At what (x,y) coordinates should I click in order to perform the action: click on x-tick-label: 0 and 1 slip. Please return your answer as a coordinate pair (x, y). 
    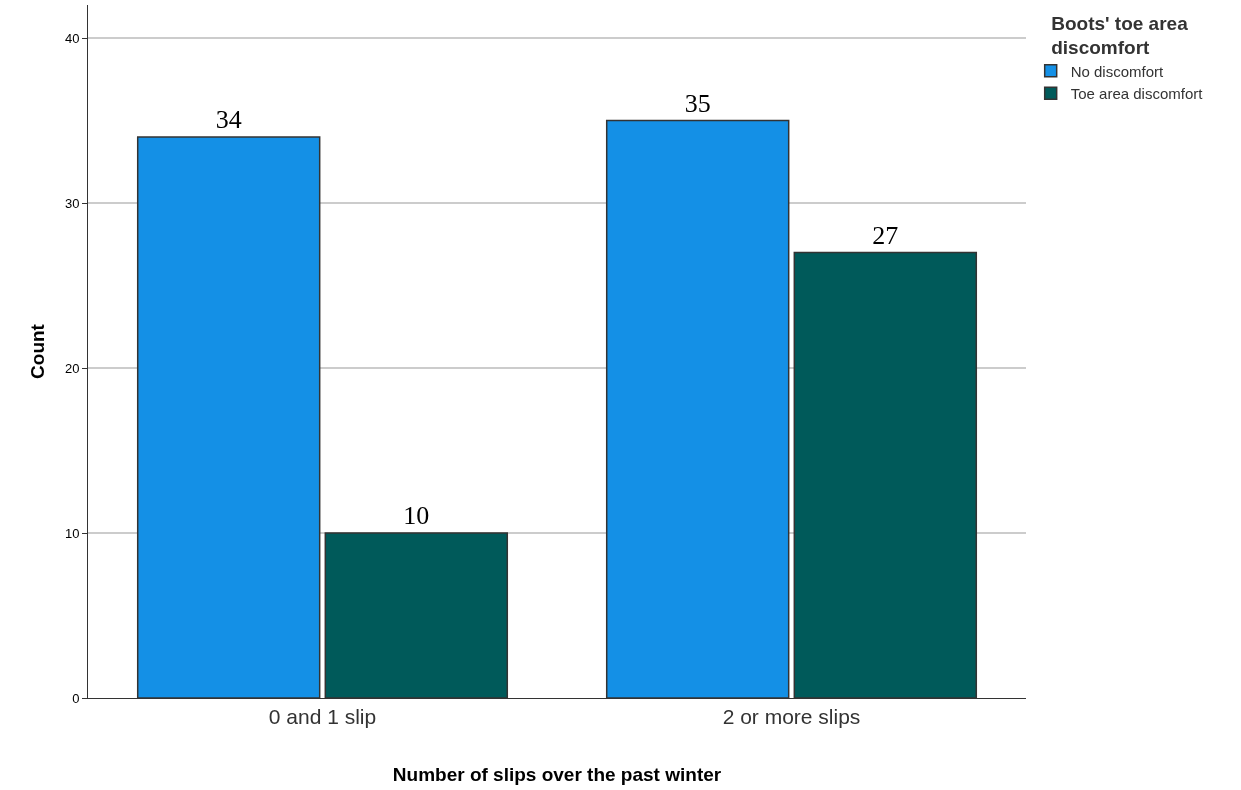
    Looking at the image, I should click on (322, 717).